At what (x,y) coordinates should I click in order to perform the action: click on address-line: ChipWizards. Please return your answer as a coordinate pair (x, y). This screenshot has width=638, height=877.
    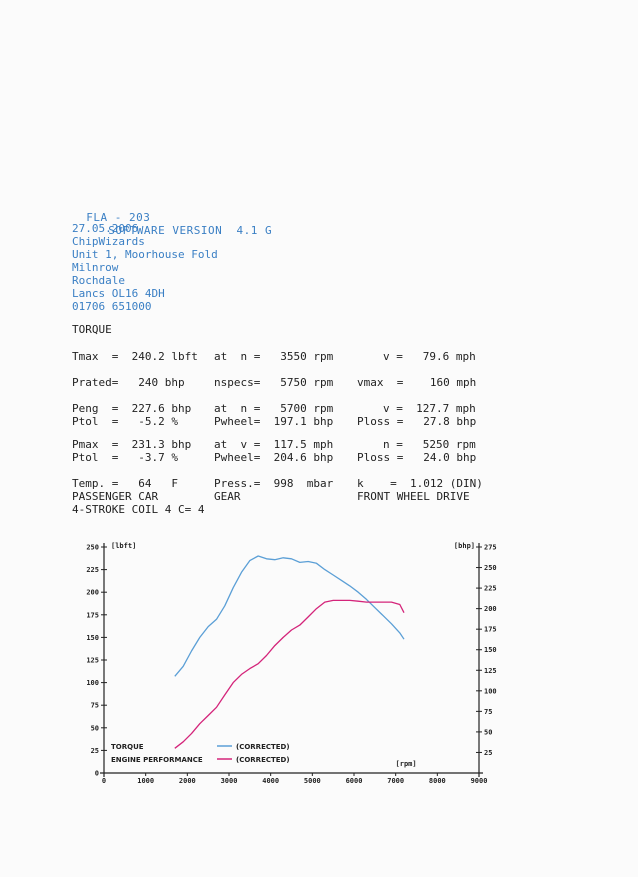
    Looking at the image, I should click on (108, 241).